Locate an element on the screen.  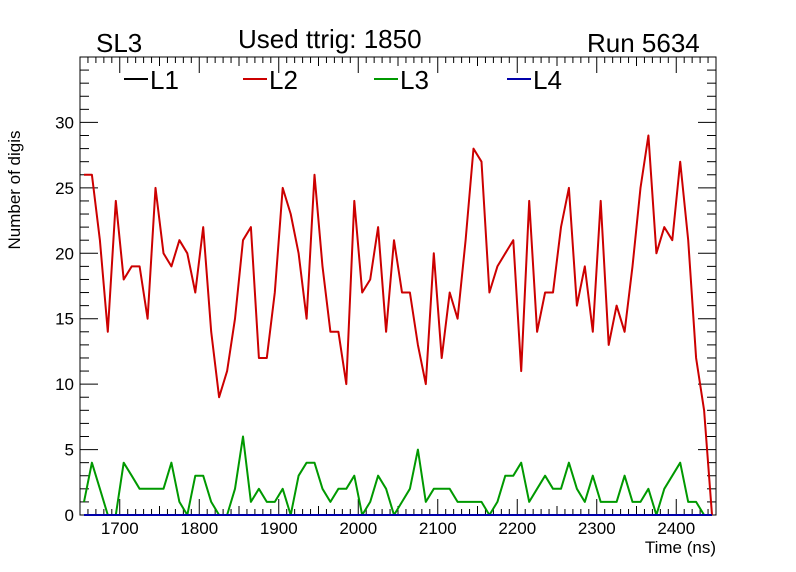
y-tick-label: 5 is located at coordinates (69, 450).